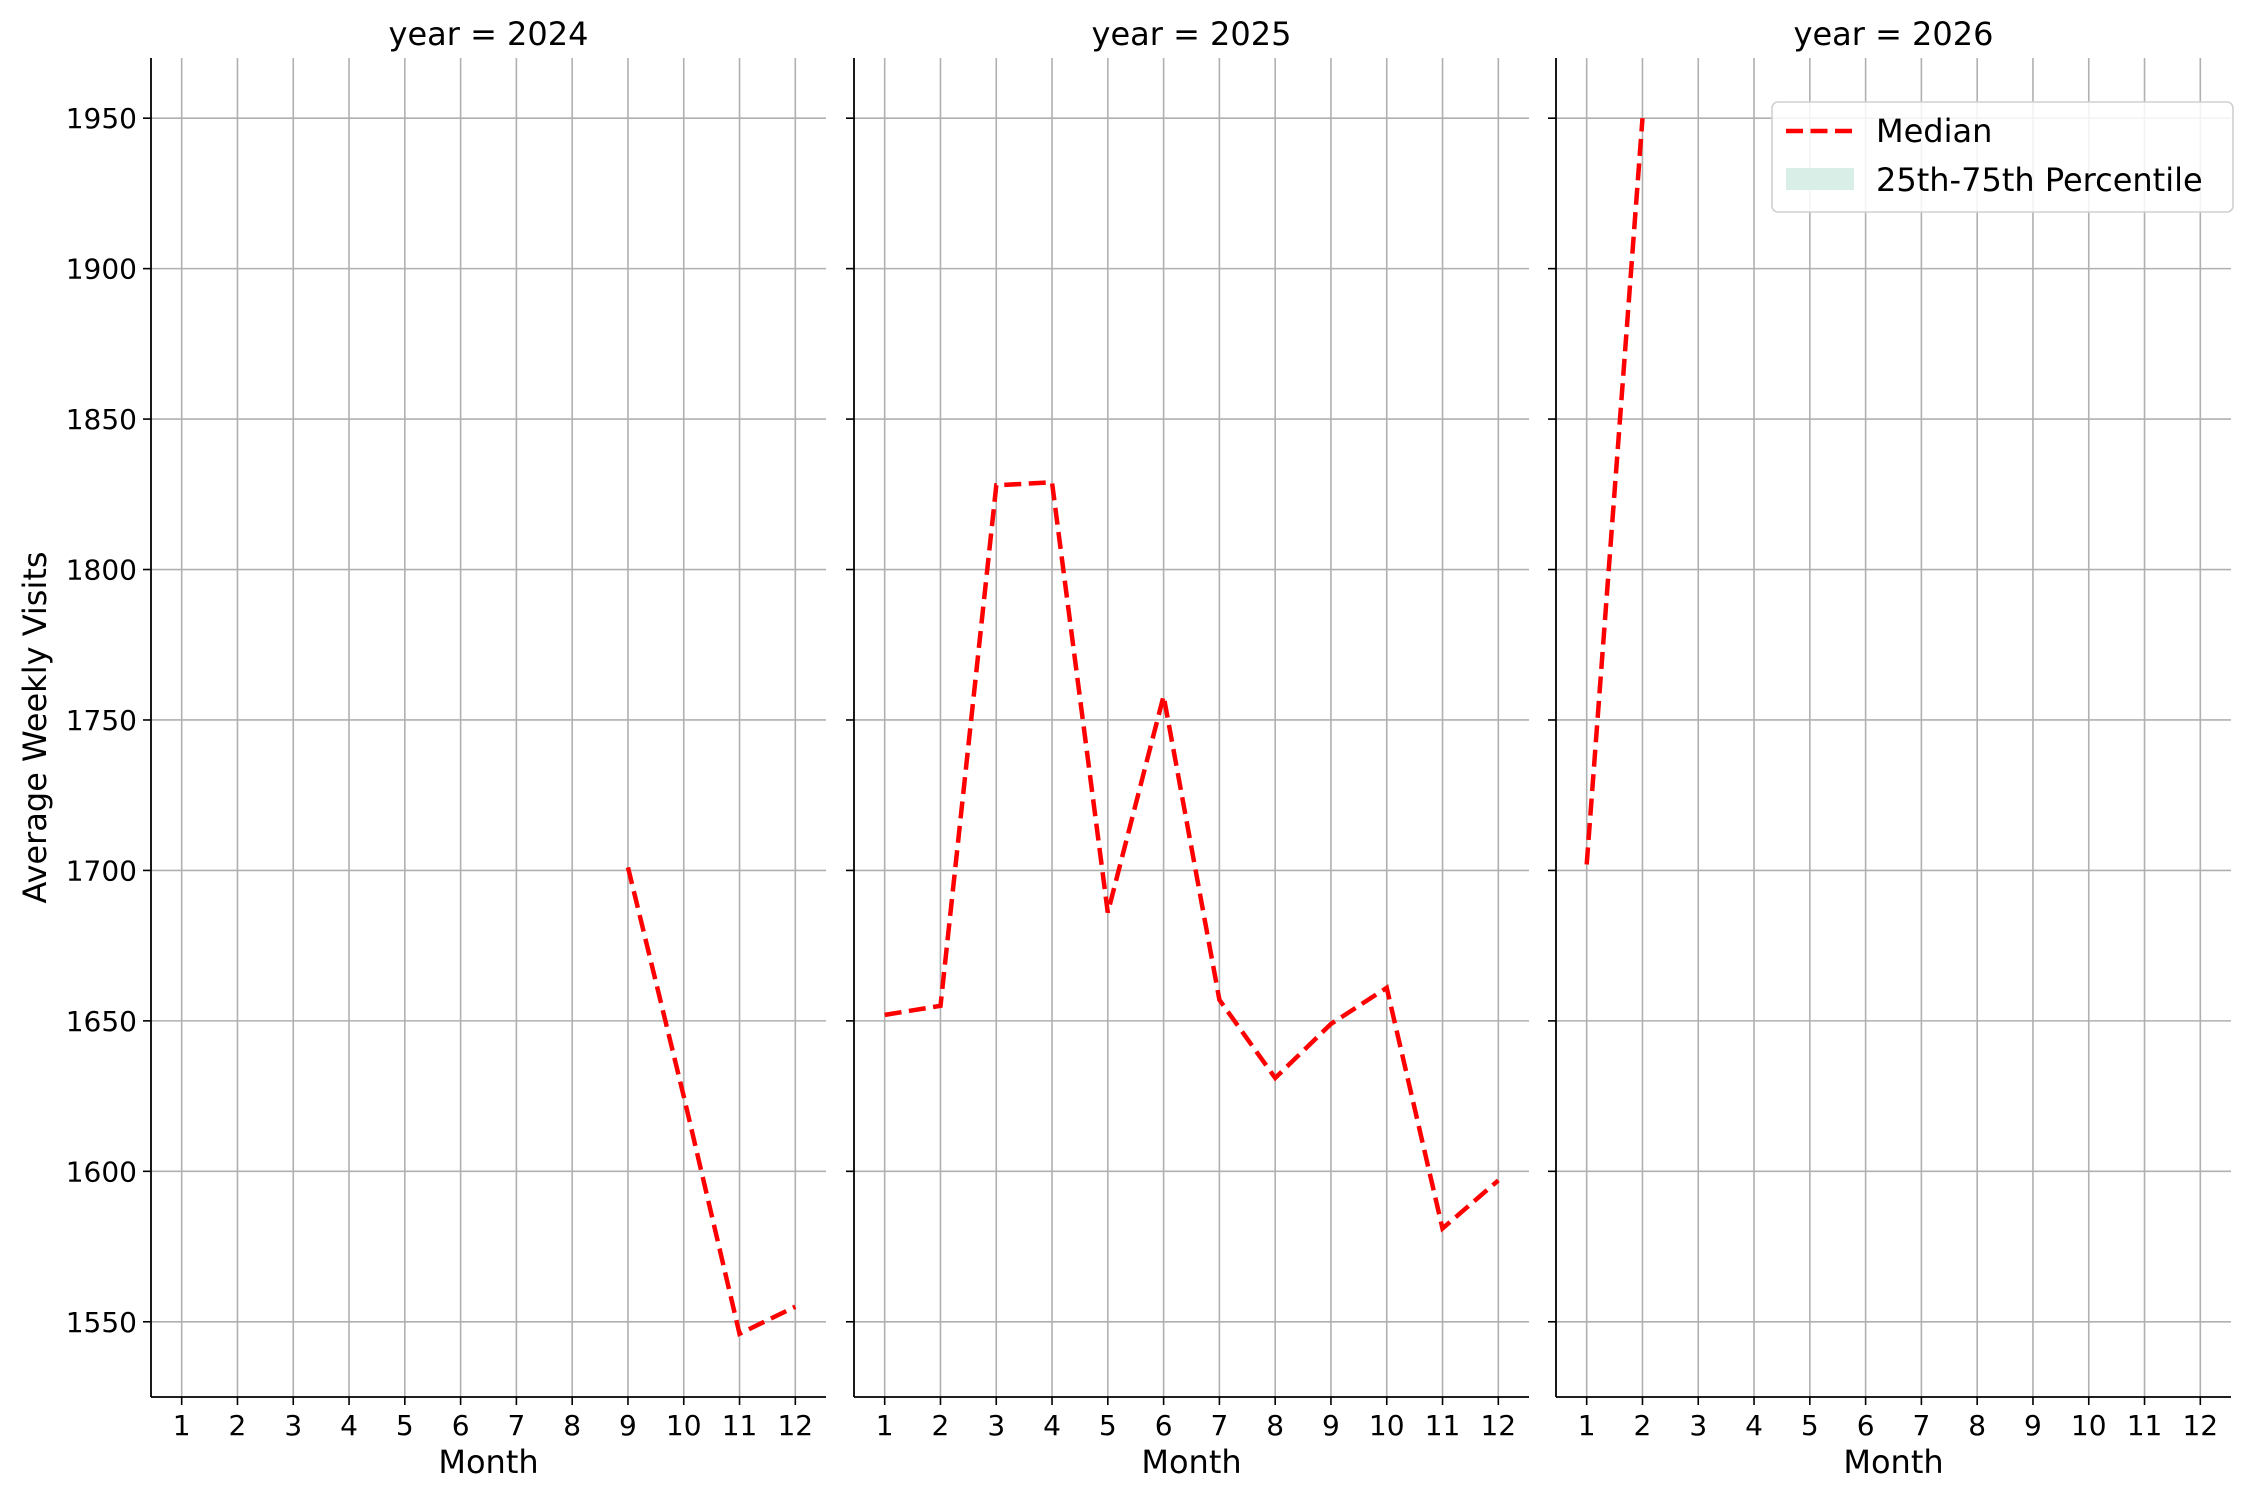  I want to click on y-tick-label: 1650, so click(101, 1021).